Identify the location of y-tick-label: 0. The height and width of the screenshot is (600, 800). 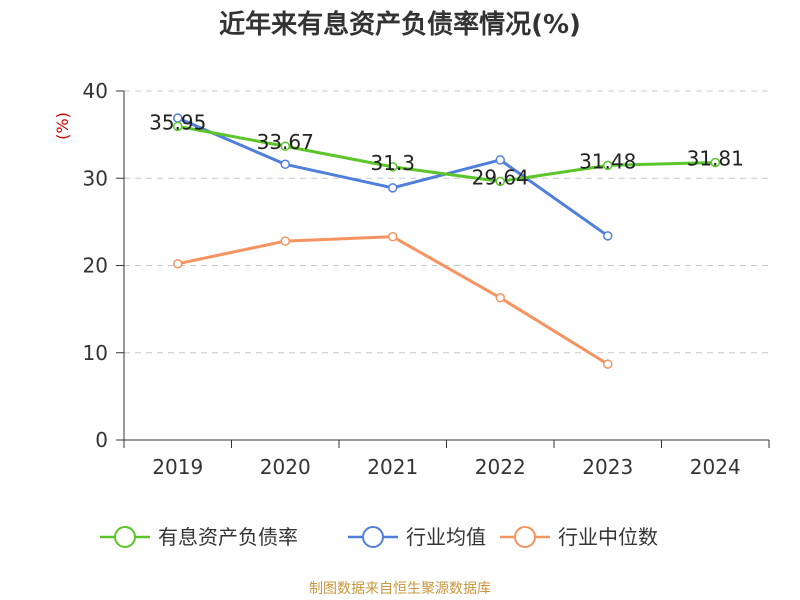
(101, 440).